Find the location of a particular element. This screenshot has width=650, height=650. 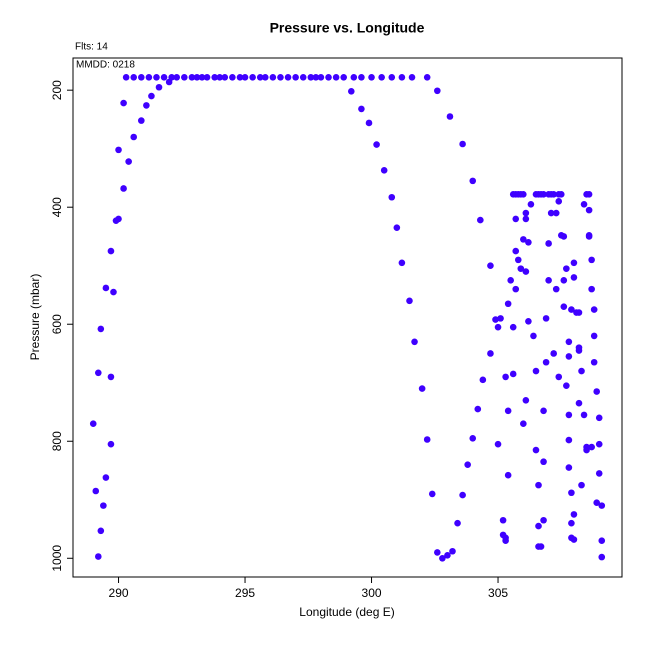

x-tick-label: 295 is located at coordinates (245, 593).